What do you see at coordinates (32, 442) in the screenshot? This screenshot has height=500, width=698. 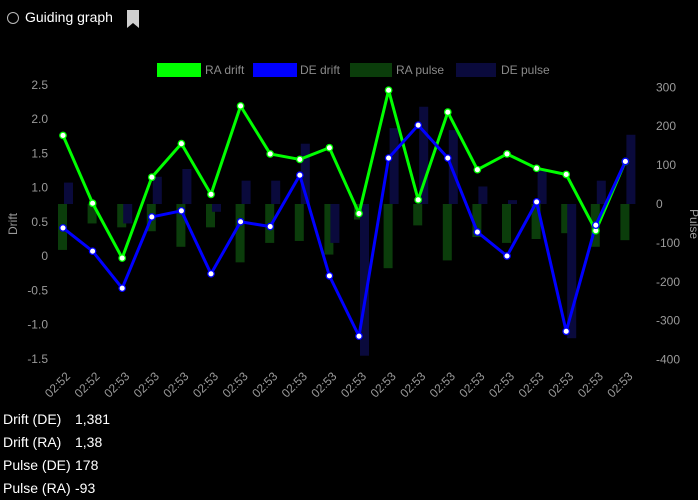 I see `stat-label: Drift (RA)` at bounding box center [32, 442].